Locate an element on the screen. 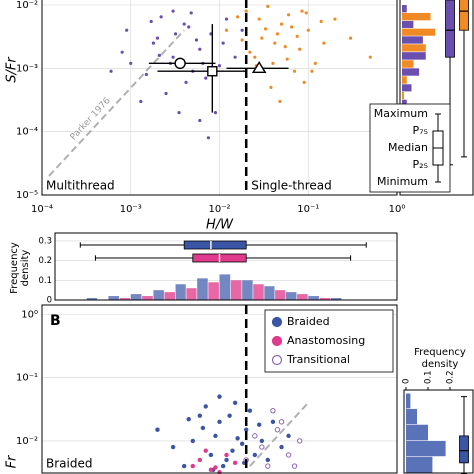 This screenshot has height=474, width=474. y-tick-label: 10⁻³ is located at coordinates (27, 68).